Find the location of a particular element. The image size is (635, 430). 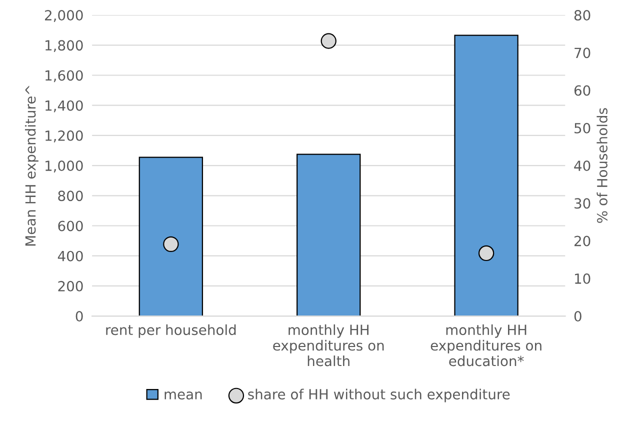

y-tick-label: 800 is located at coordinates (70, 196).